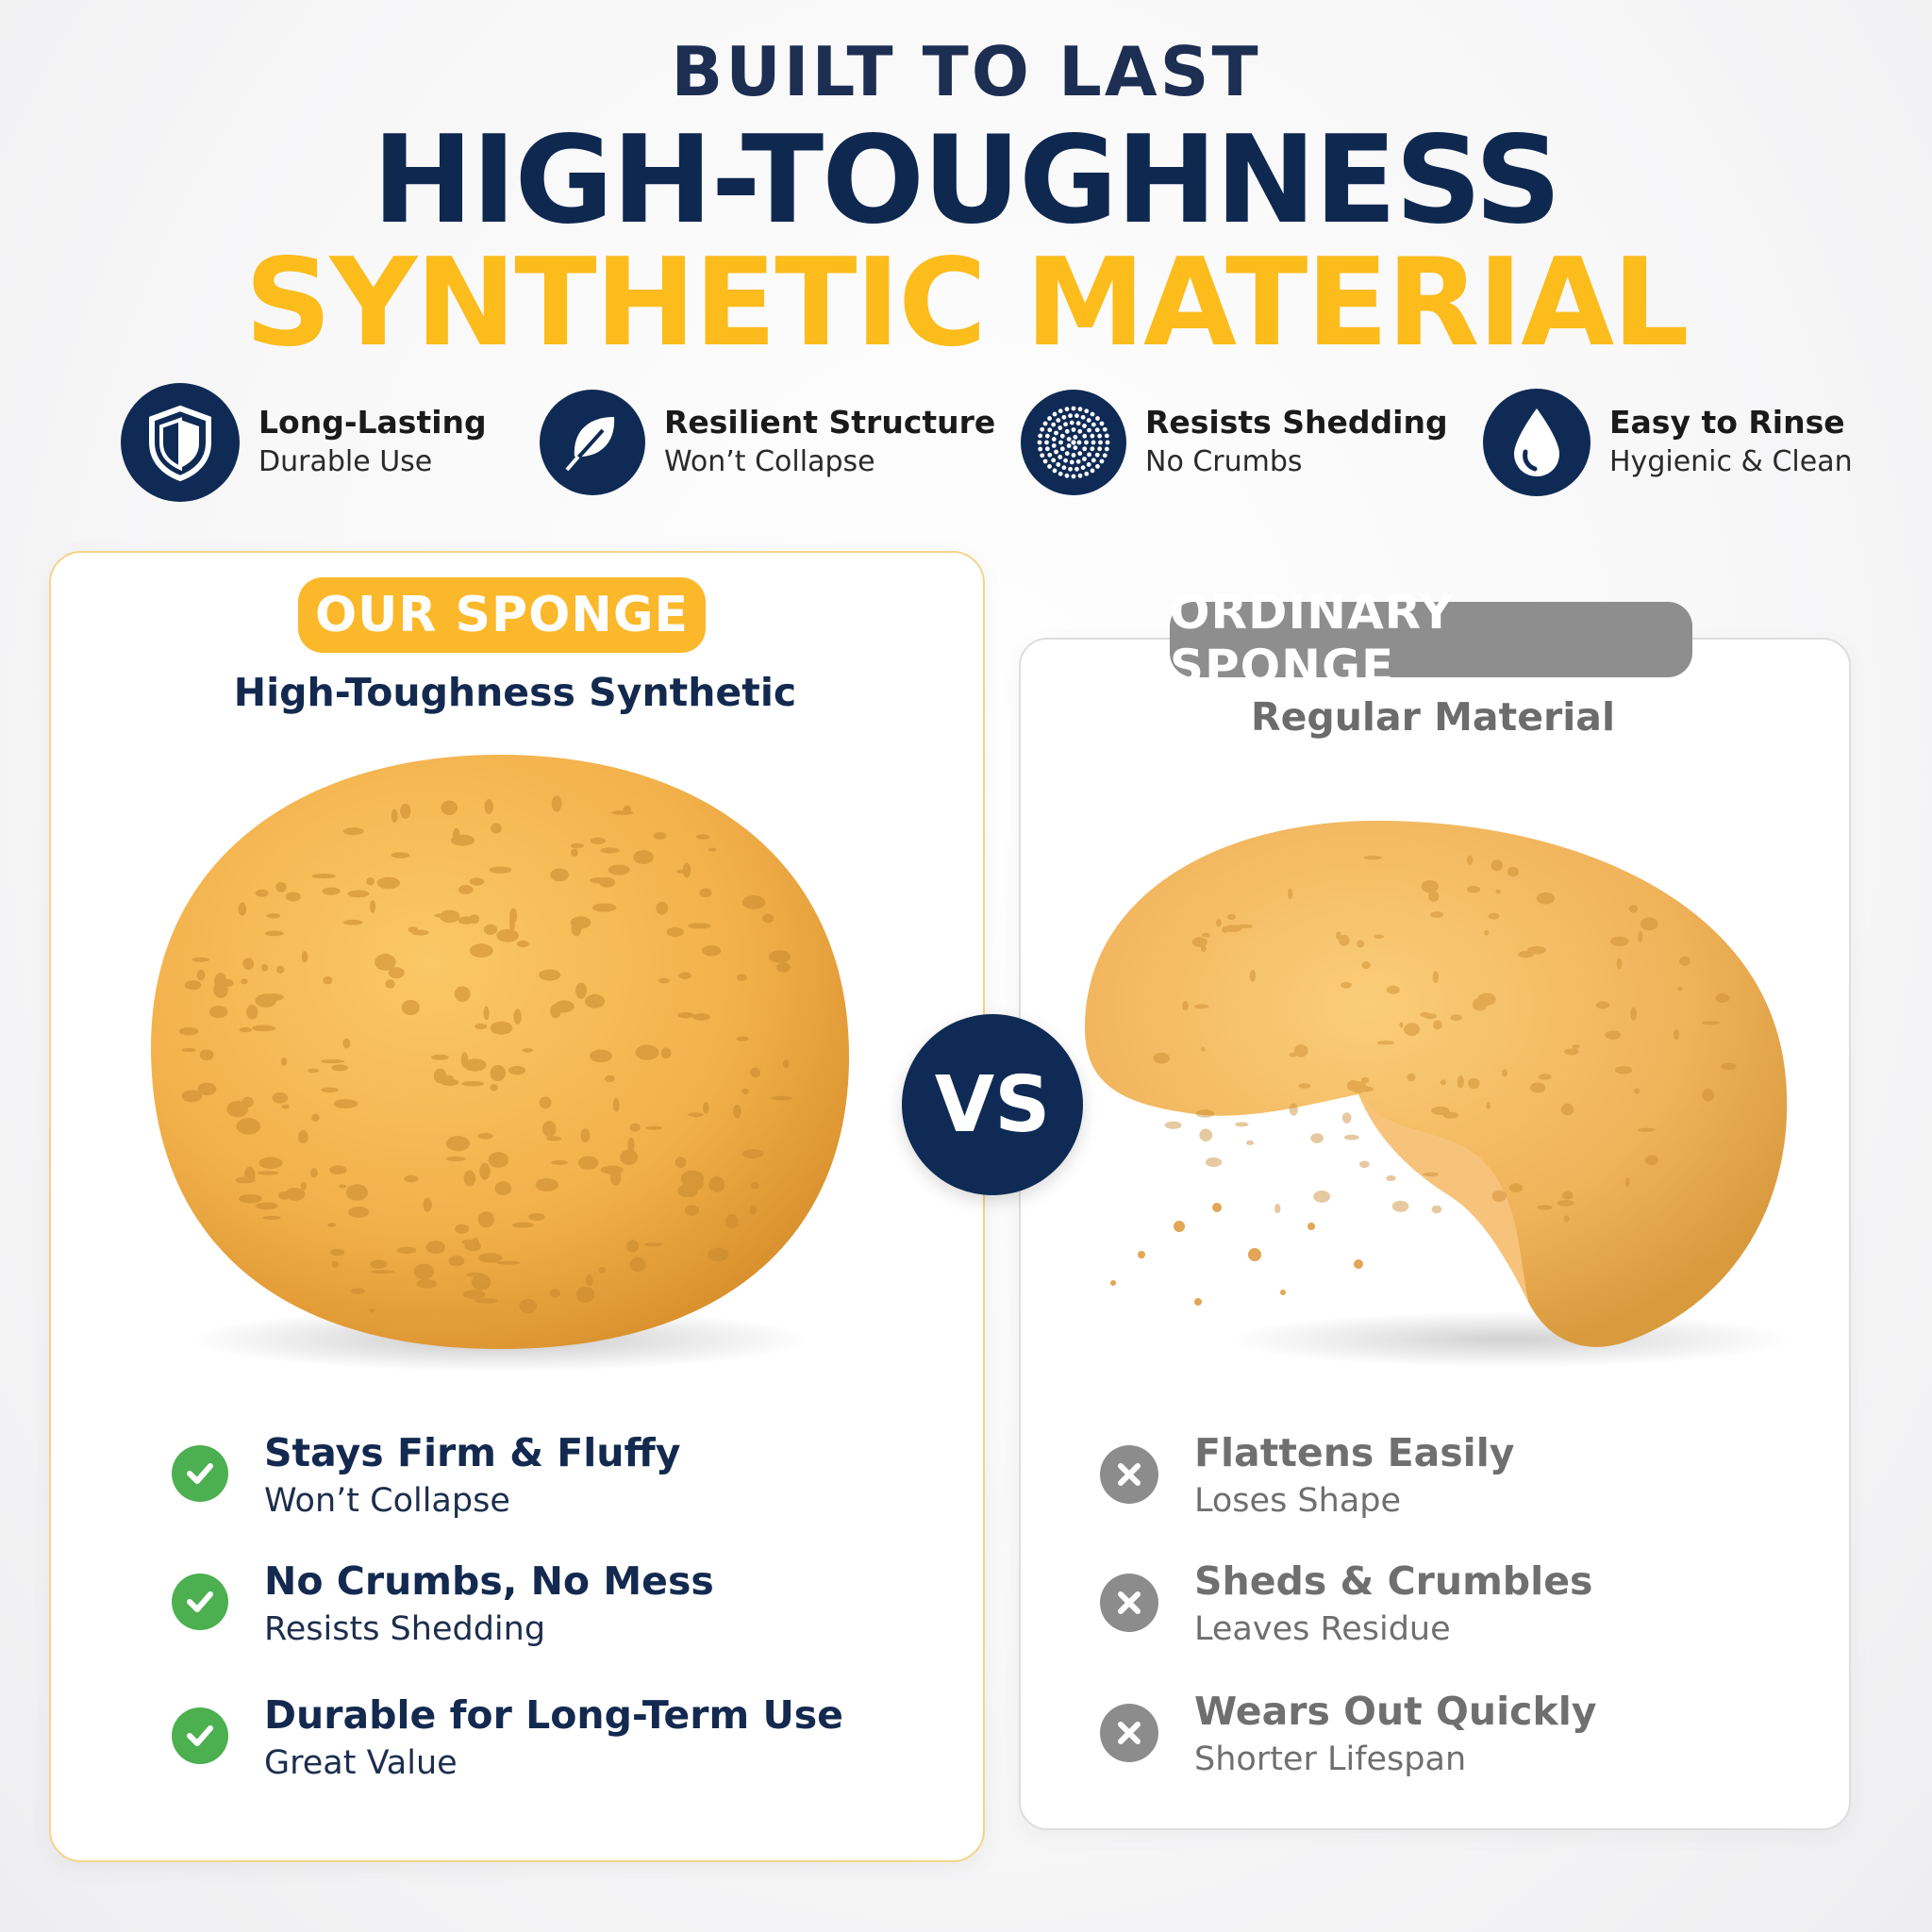 This screenshot has height=1932, width=1932. What do you see at coordinates (1439, 1094) in the screenshot?
I see `ordinary-sponge-image` at bounding box center [1439, 1094].